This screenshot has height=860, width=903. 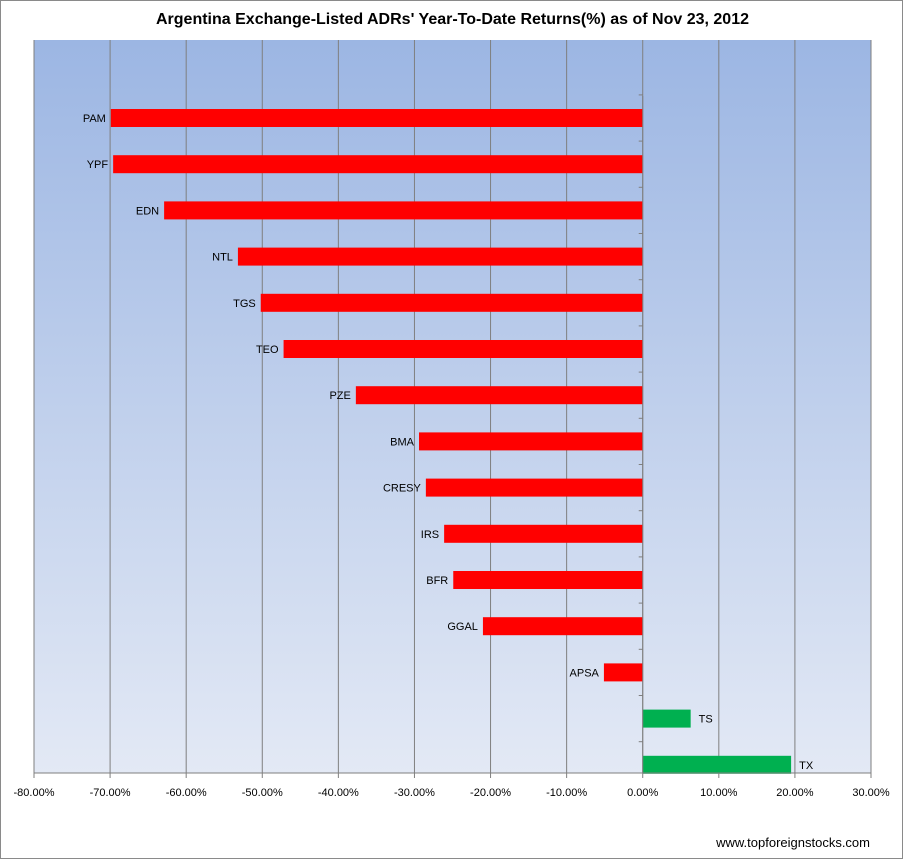 What do you see at coordinates (717, 764) in the screenshot?
I see `bar-tx` at bounding box center [717, 764].